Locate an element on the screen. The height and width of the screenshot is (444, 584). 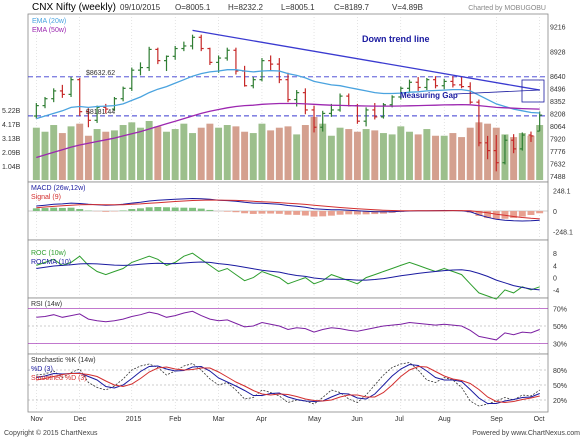
rsi-tick-label: 30% is located at coordinates (560, 344).